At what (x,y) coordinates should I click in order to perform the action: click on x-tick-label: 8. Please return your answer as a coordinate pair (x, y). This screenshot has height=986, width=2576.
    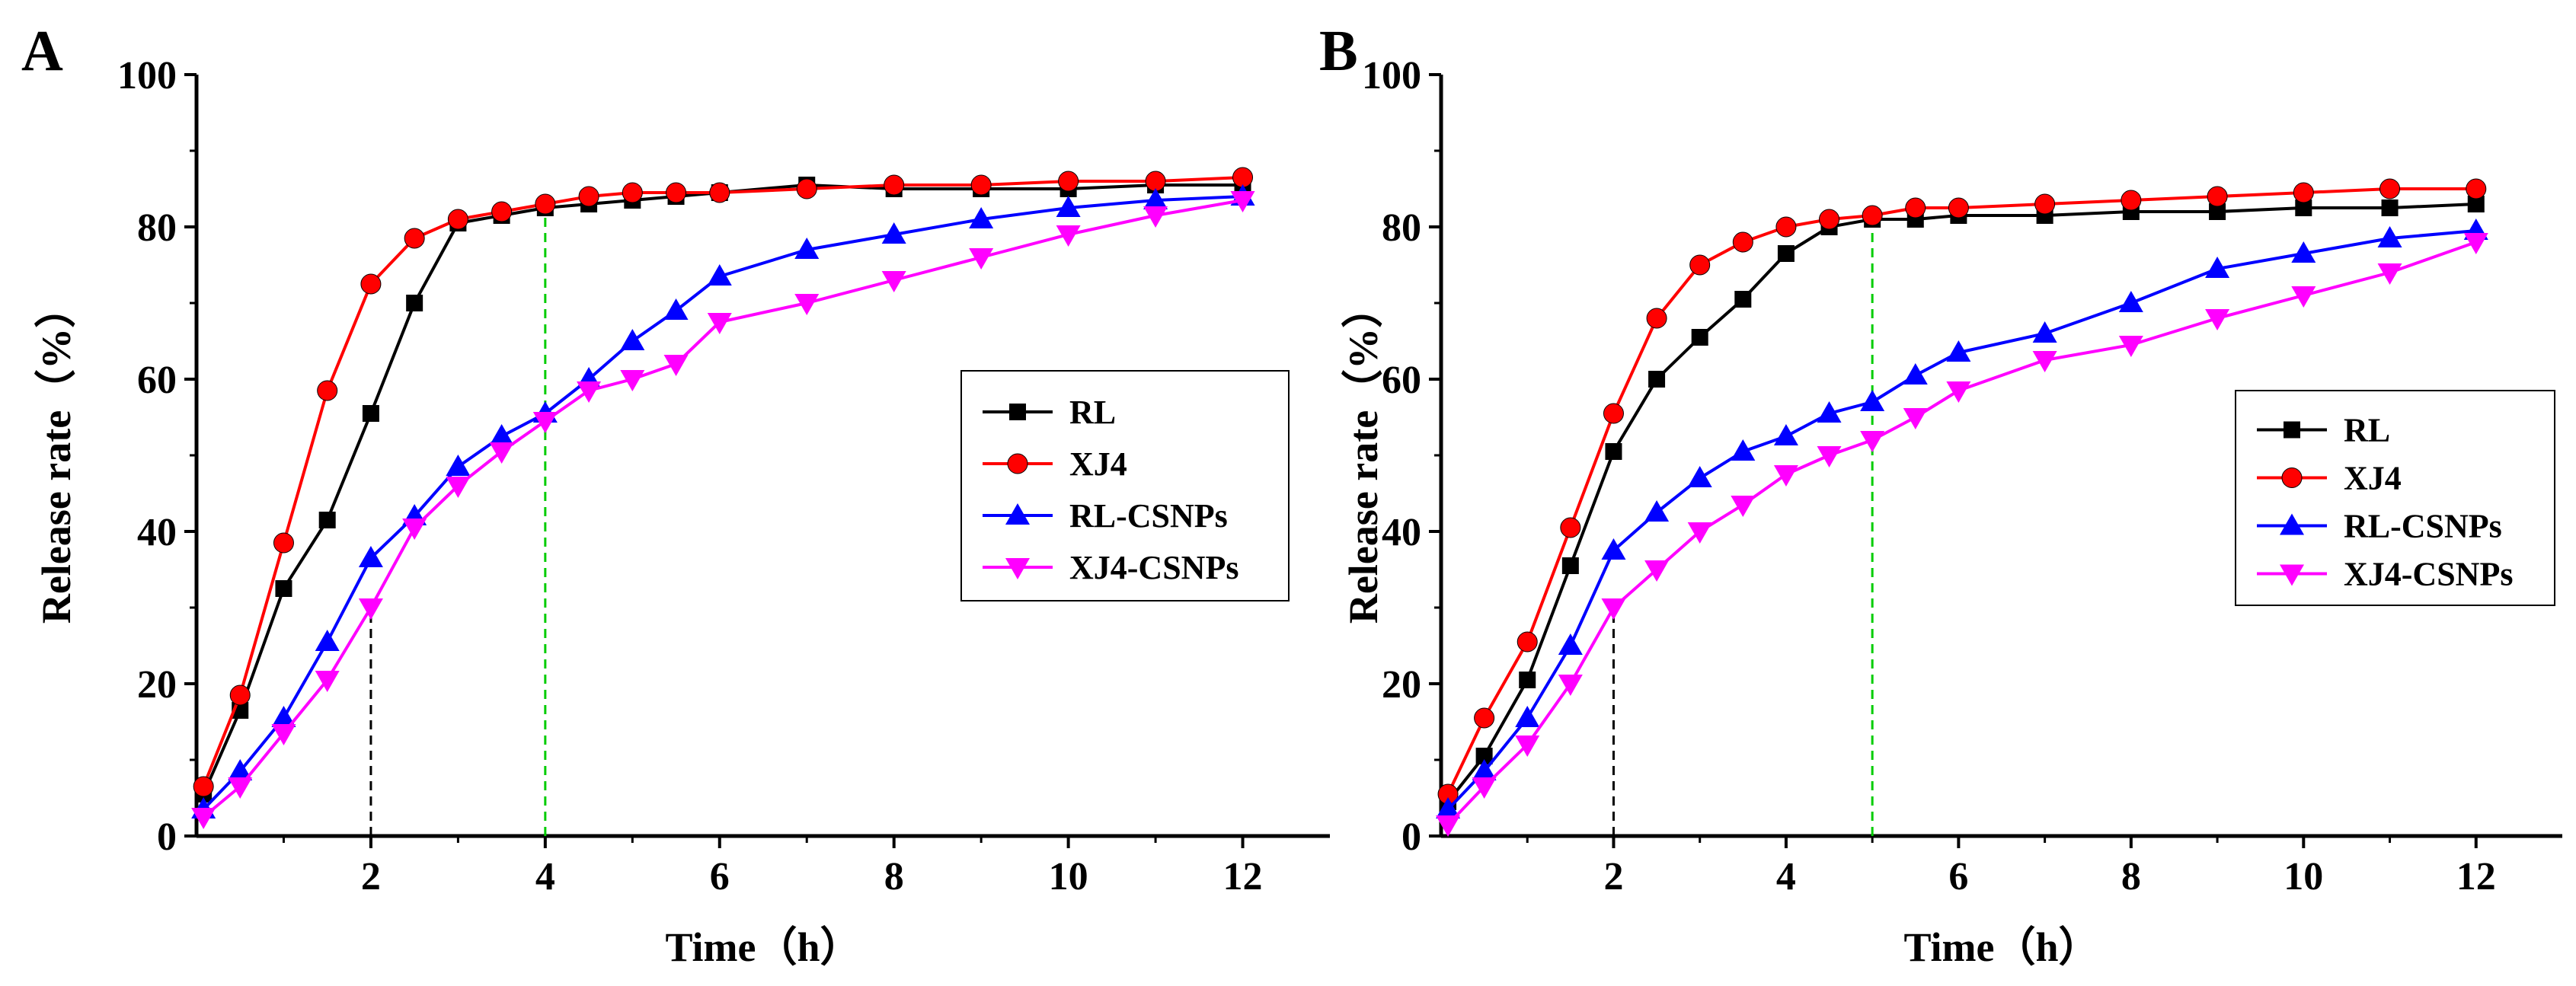
    Looking at the image, I should click on (894, 876).